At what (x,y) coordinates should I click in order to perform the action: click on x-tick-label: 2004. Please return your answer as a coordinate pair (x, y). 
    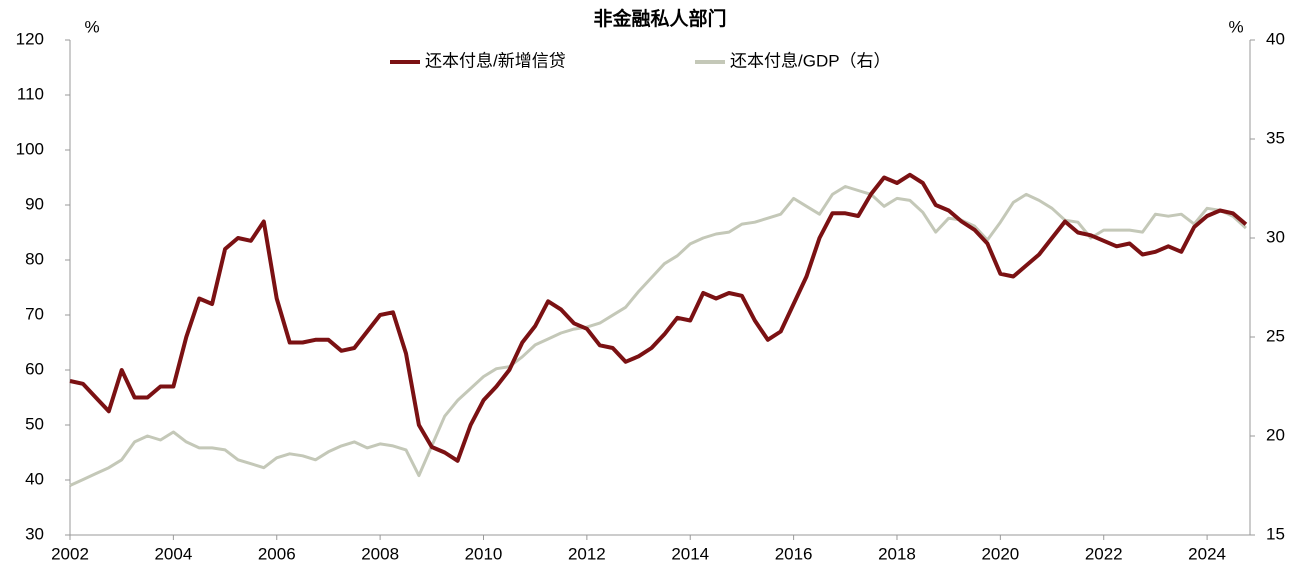
    Looking at the image, I should click on (173, 553).